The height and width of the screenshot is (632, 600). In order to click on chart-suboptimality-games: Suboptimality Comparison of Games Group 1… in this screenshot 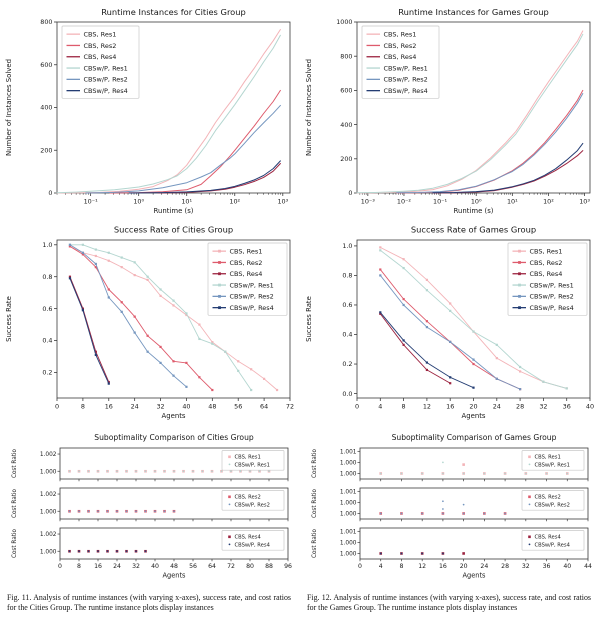, I will do `click(452, 506)`.